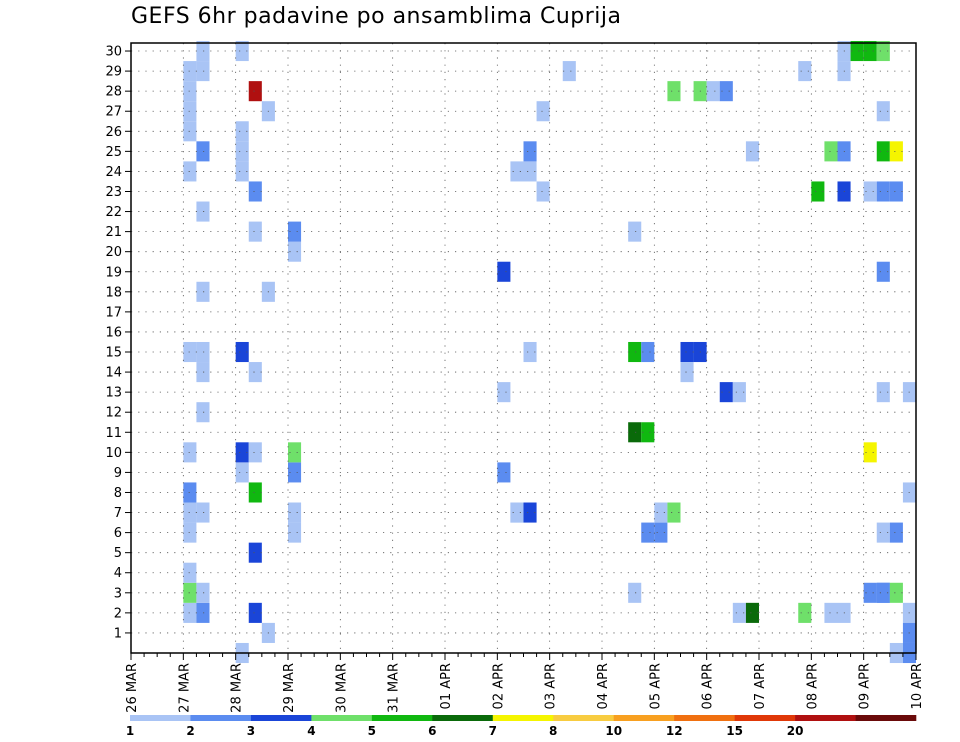  What do you see at coordinates (289, 688) in the screenshot?
I see `x-tick-label: 29 MAR` at bounding box center [289, 688].